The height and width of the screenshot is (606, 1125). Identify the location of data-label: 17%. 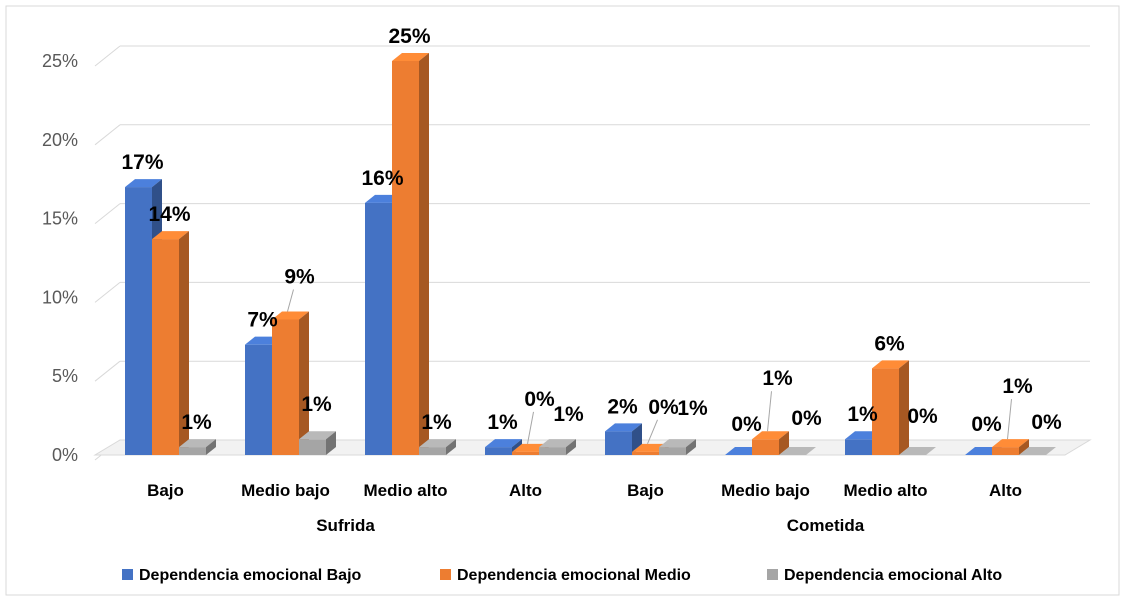
(142, 162).